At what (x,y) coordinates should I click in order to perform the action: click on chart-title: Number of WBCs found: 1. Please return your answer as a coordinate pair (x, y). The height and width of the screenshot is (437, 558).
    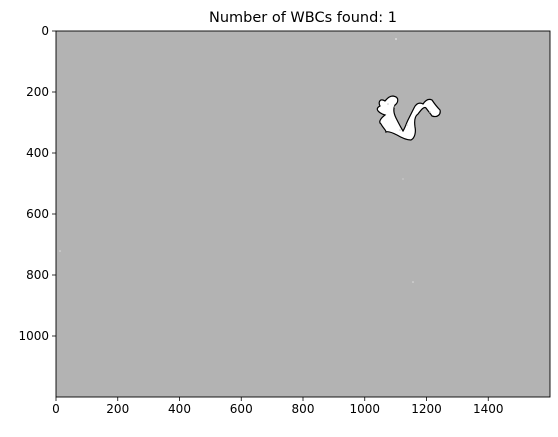
    Looking at the image, I should click on (303, 18).